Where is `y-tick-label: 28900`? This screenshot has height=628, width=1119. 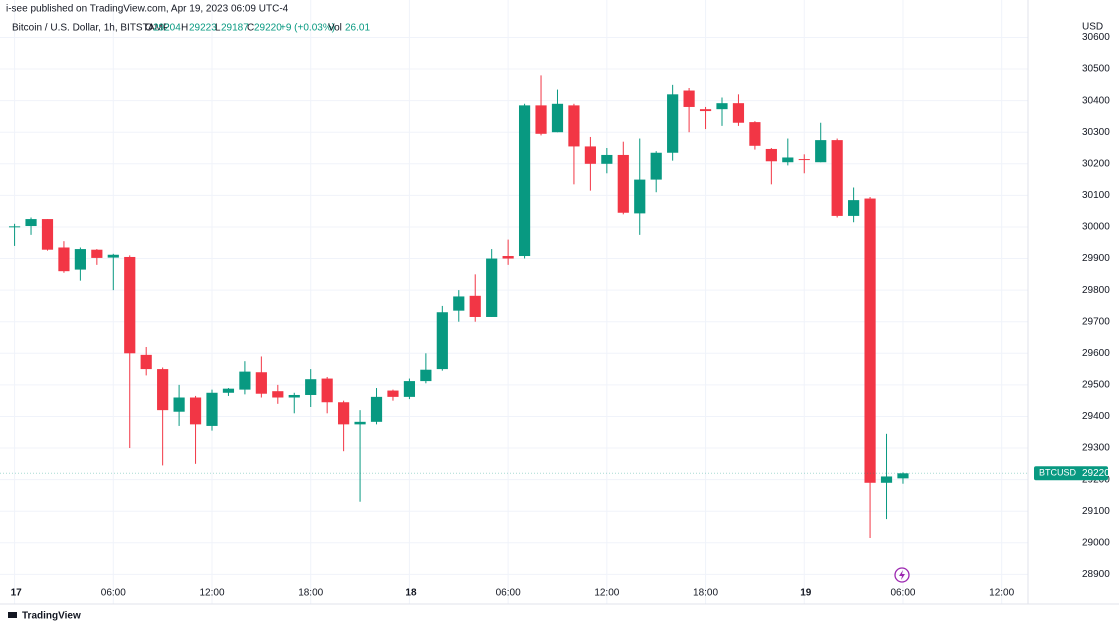
y-tick-label: 28900 is located at coordinates (1096, 574).